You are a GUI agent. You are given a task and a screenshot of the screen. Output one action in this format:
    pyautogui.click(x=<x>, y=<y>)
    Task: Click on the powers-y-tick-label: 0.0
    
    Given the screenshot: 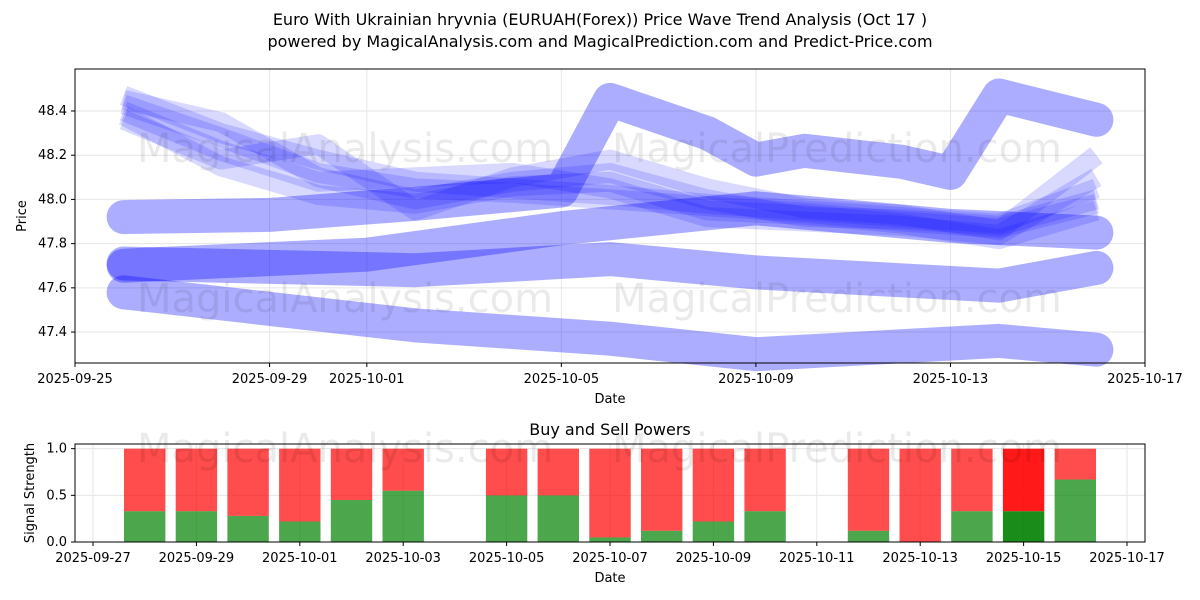 What is the action you would take?
    pyautogui.click(x=56, y=542)
    